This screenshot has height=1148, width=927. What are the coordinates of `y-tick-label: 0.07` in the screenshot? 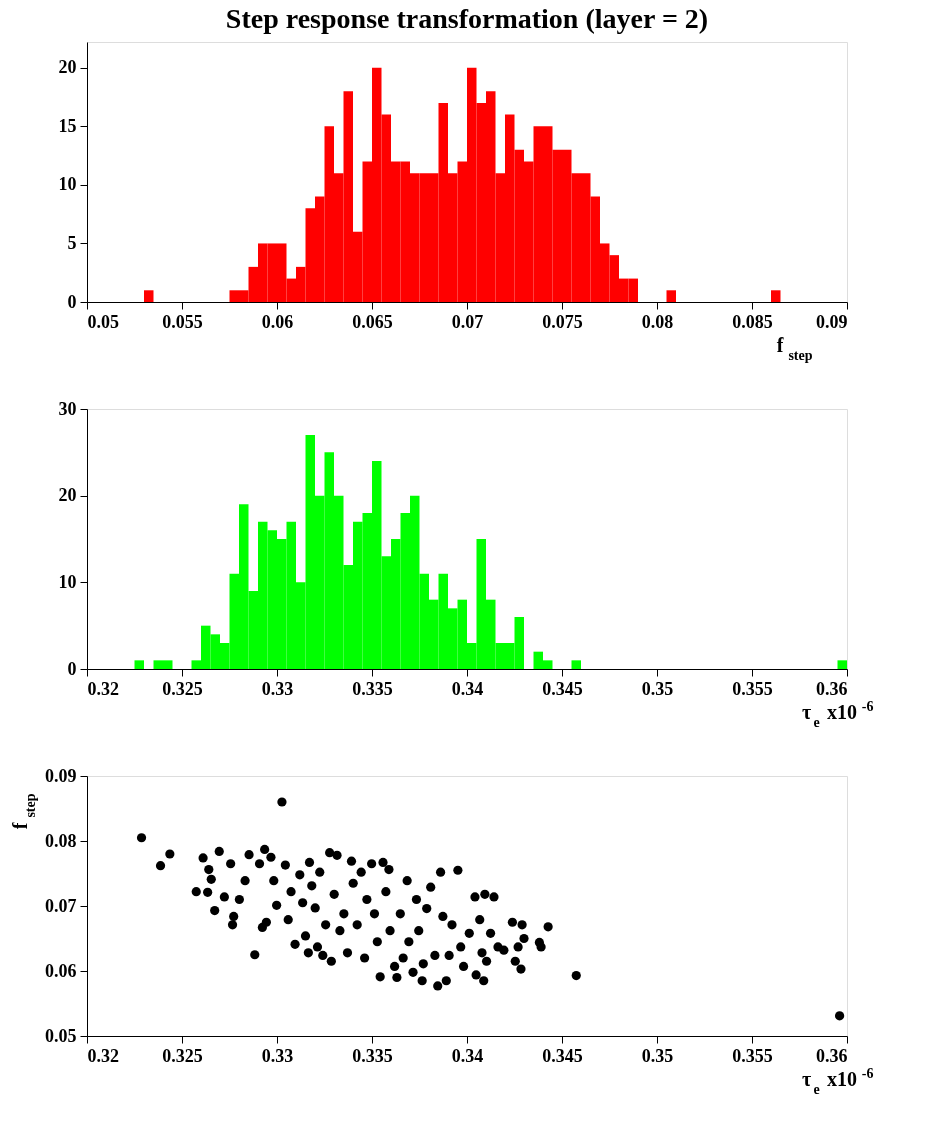 It's located at (61, 905).